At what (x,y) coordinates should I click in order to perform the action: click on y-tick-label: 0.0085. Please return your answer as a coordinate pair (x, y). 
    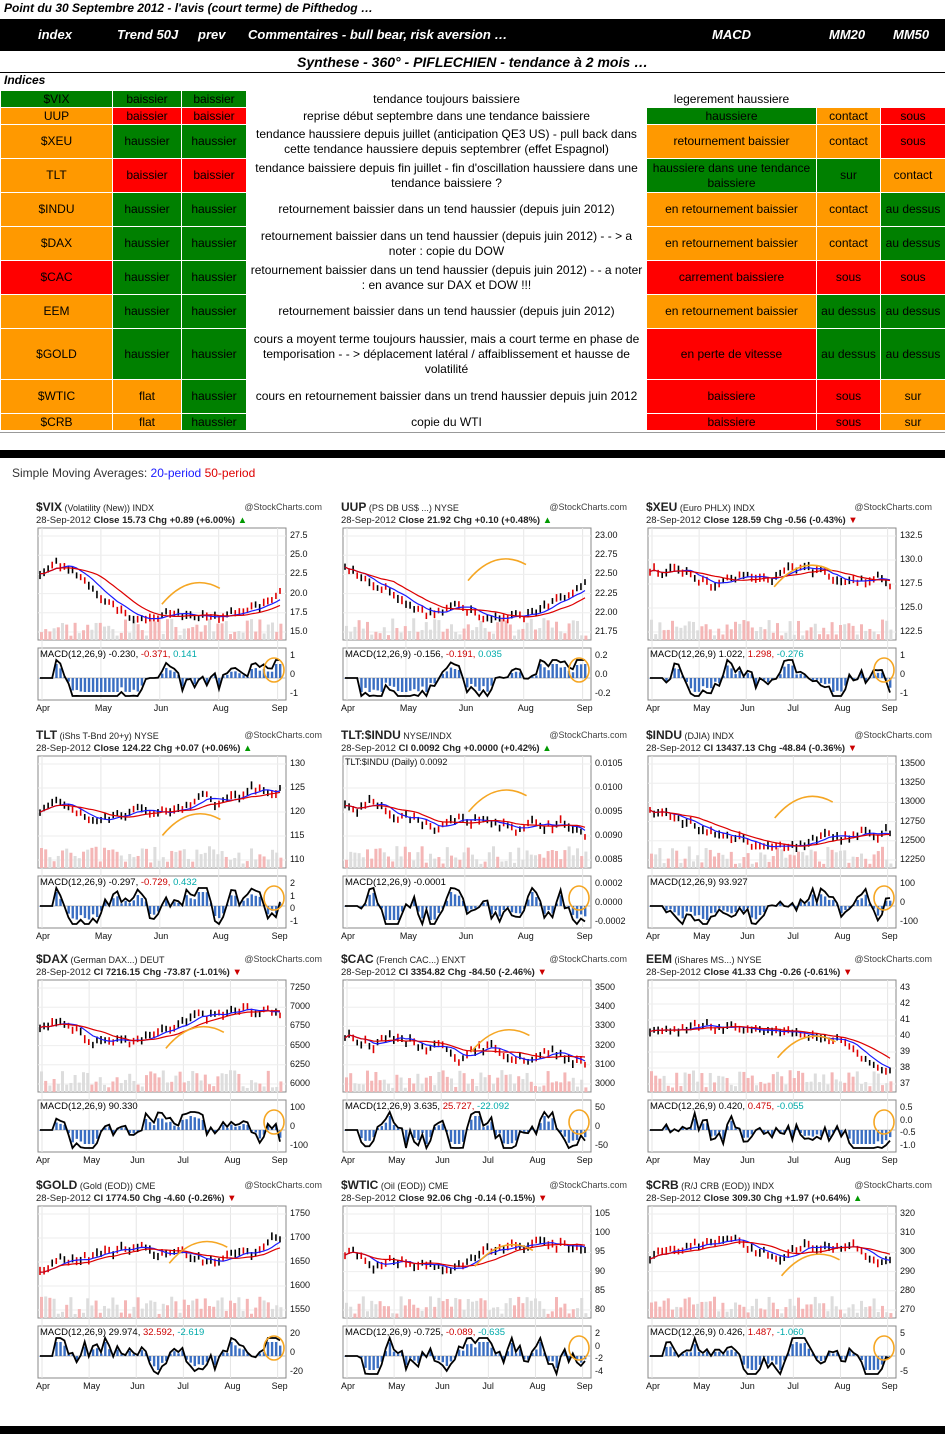
    Looking at the image, I should click on (609, 859).